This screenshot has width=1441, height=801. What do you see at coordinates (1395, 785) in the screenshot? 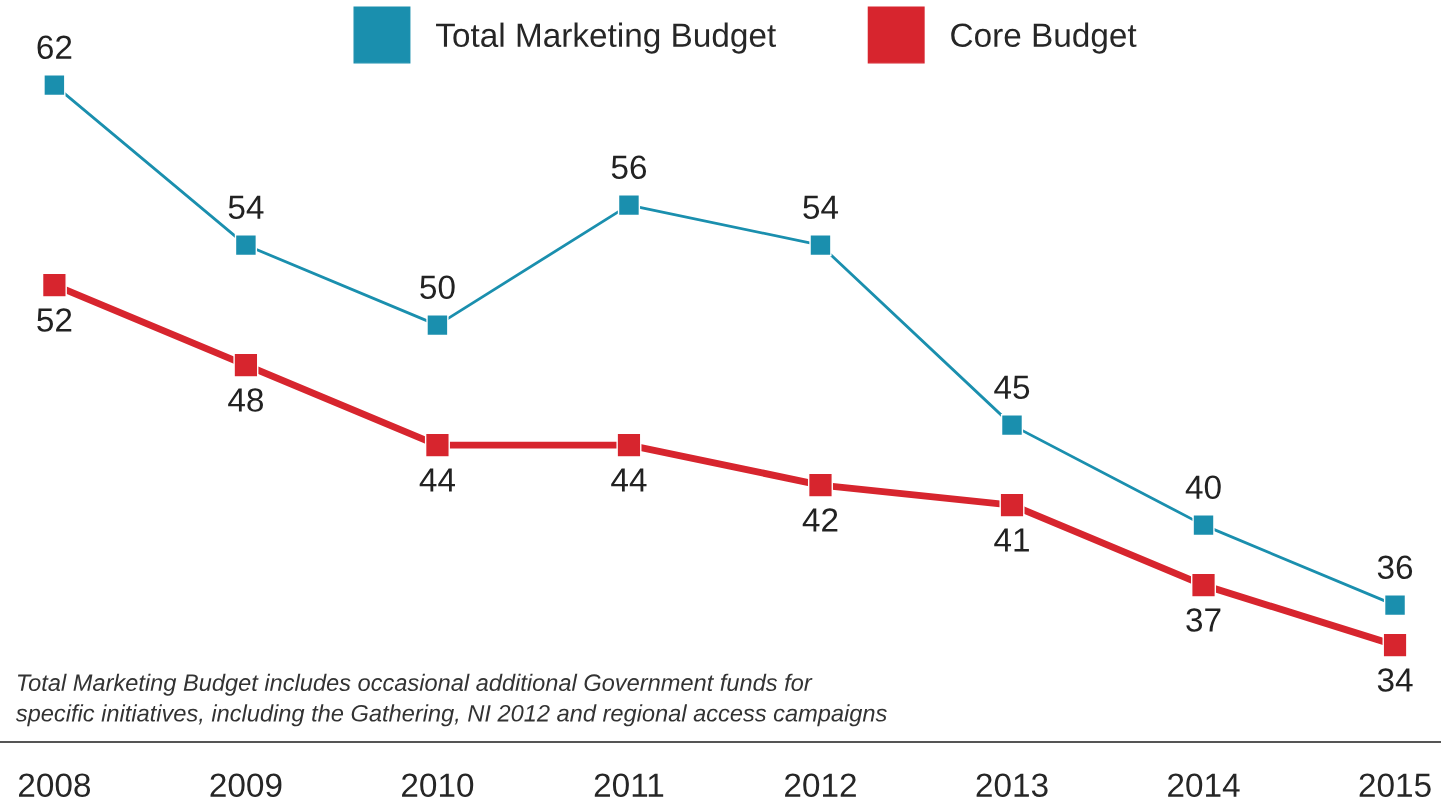
I see `x-tick-label: 2015` at bounding box center [1395, 785].